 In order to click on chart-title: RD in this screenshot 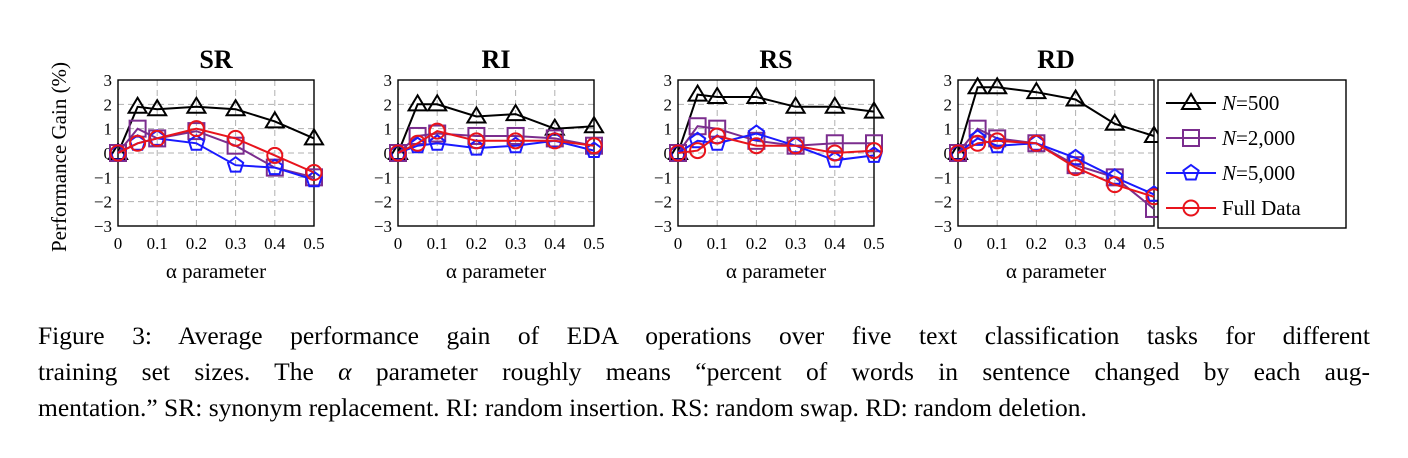, I will do `click(1056, 59)`.